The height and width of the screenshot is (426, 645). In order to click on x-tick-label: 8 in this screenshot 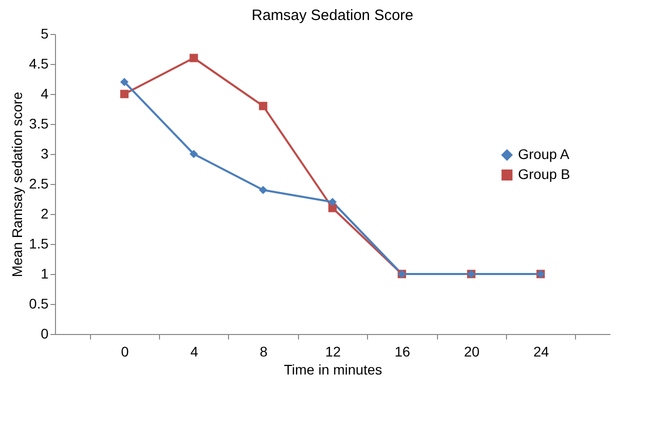, I will do `click(264, 352)`.